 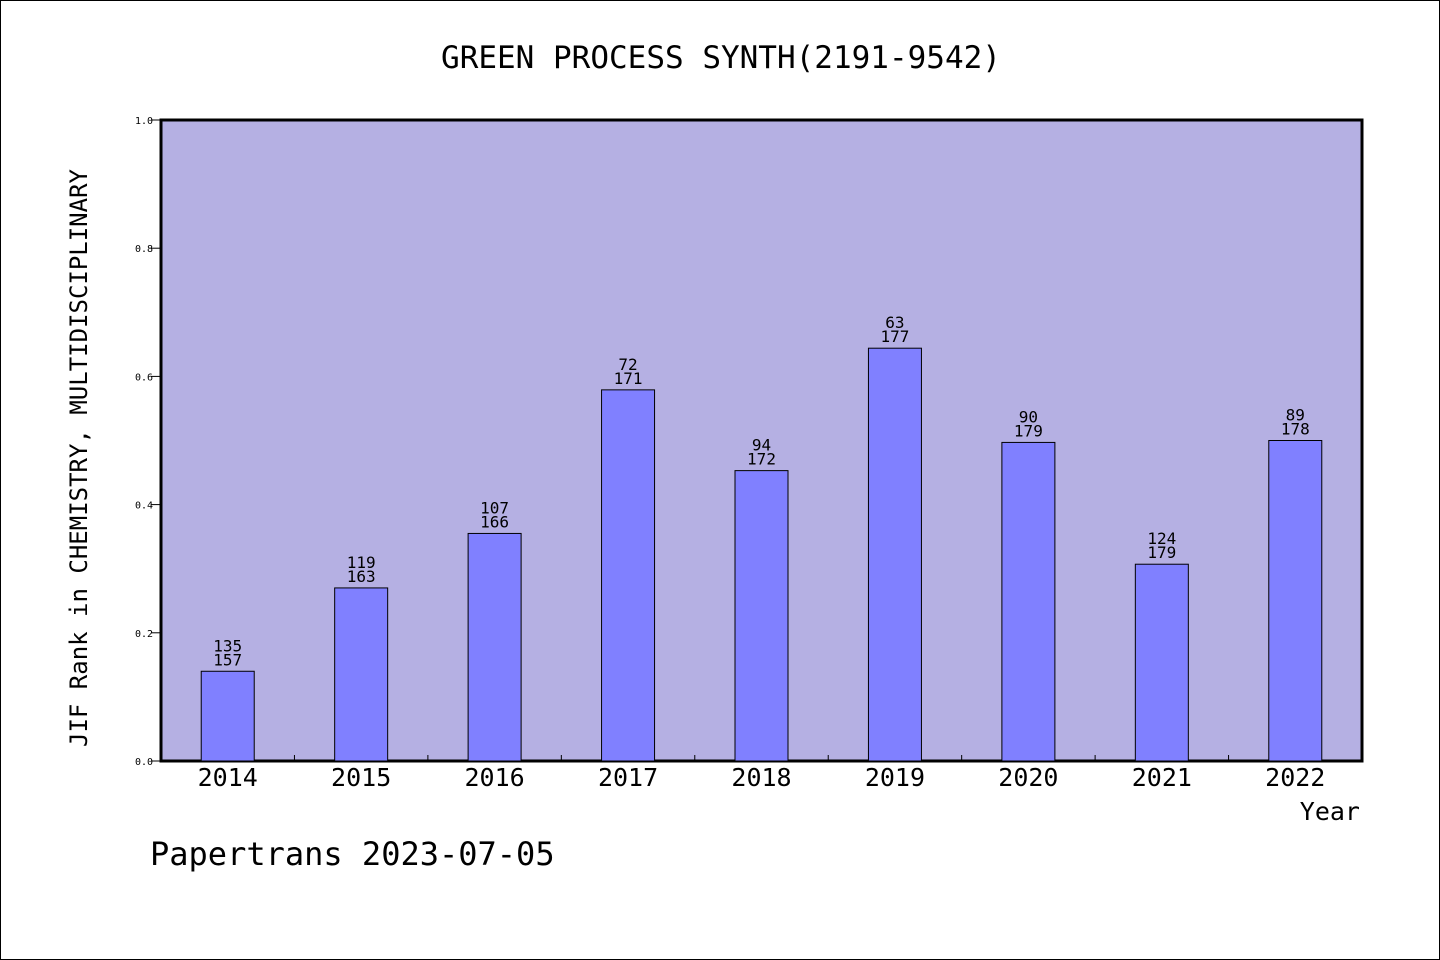 I want to click on bar-rank-label: 119, so click(x=361, y=562).